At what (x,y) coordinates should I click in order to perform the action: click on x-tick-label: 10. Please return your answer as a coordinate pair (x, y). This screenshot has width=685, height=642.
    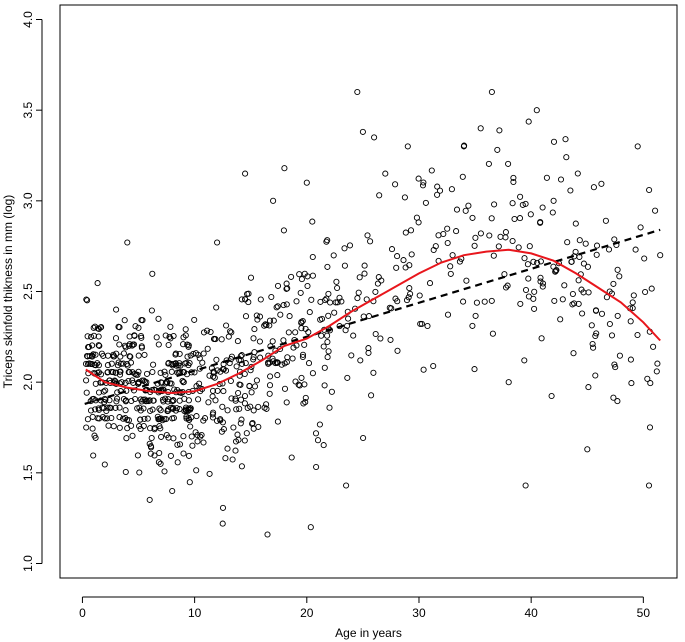
    Looking at the image, I should click on (195, 613).